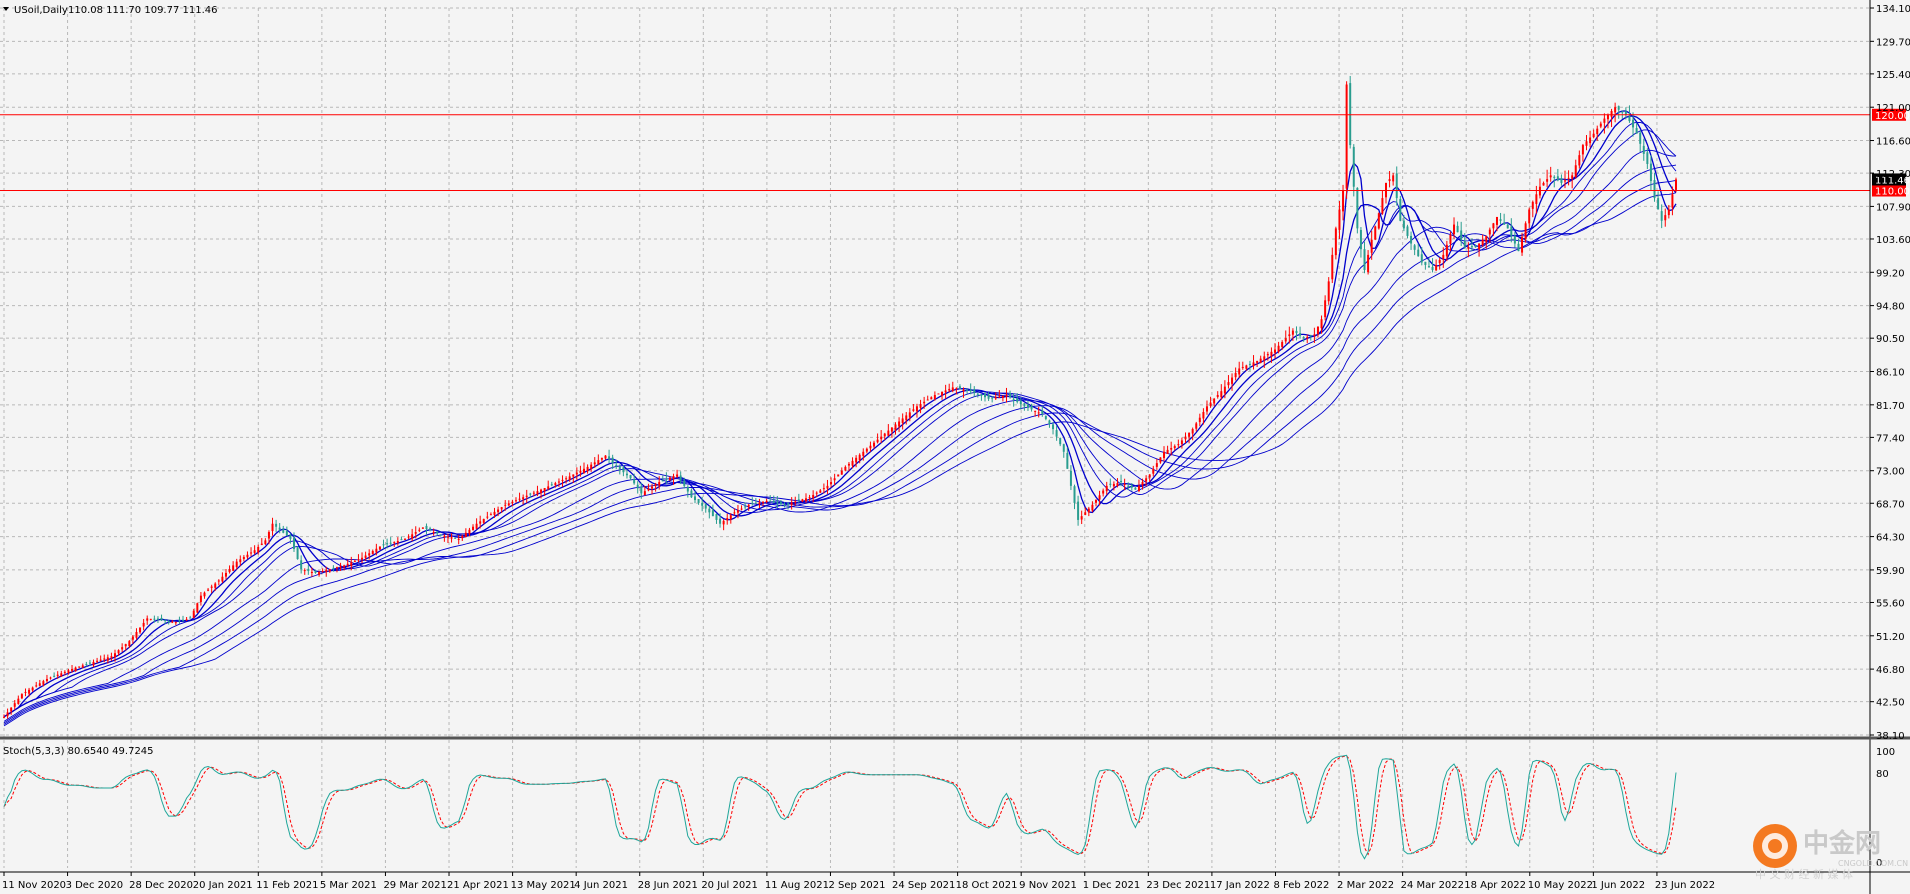 The height and width of the screenshot is (894, 1910). I want to click on price-axis-label: 129.70, so click(1893, 42).